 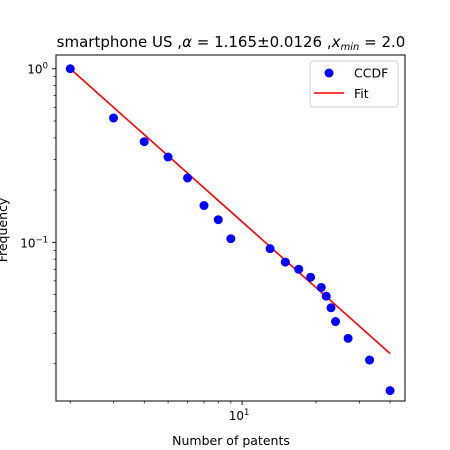 I want to click on title-xmin-subscript: min, so click(x=350, y=47).